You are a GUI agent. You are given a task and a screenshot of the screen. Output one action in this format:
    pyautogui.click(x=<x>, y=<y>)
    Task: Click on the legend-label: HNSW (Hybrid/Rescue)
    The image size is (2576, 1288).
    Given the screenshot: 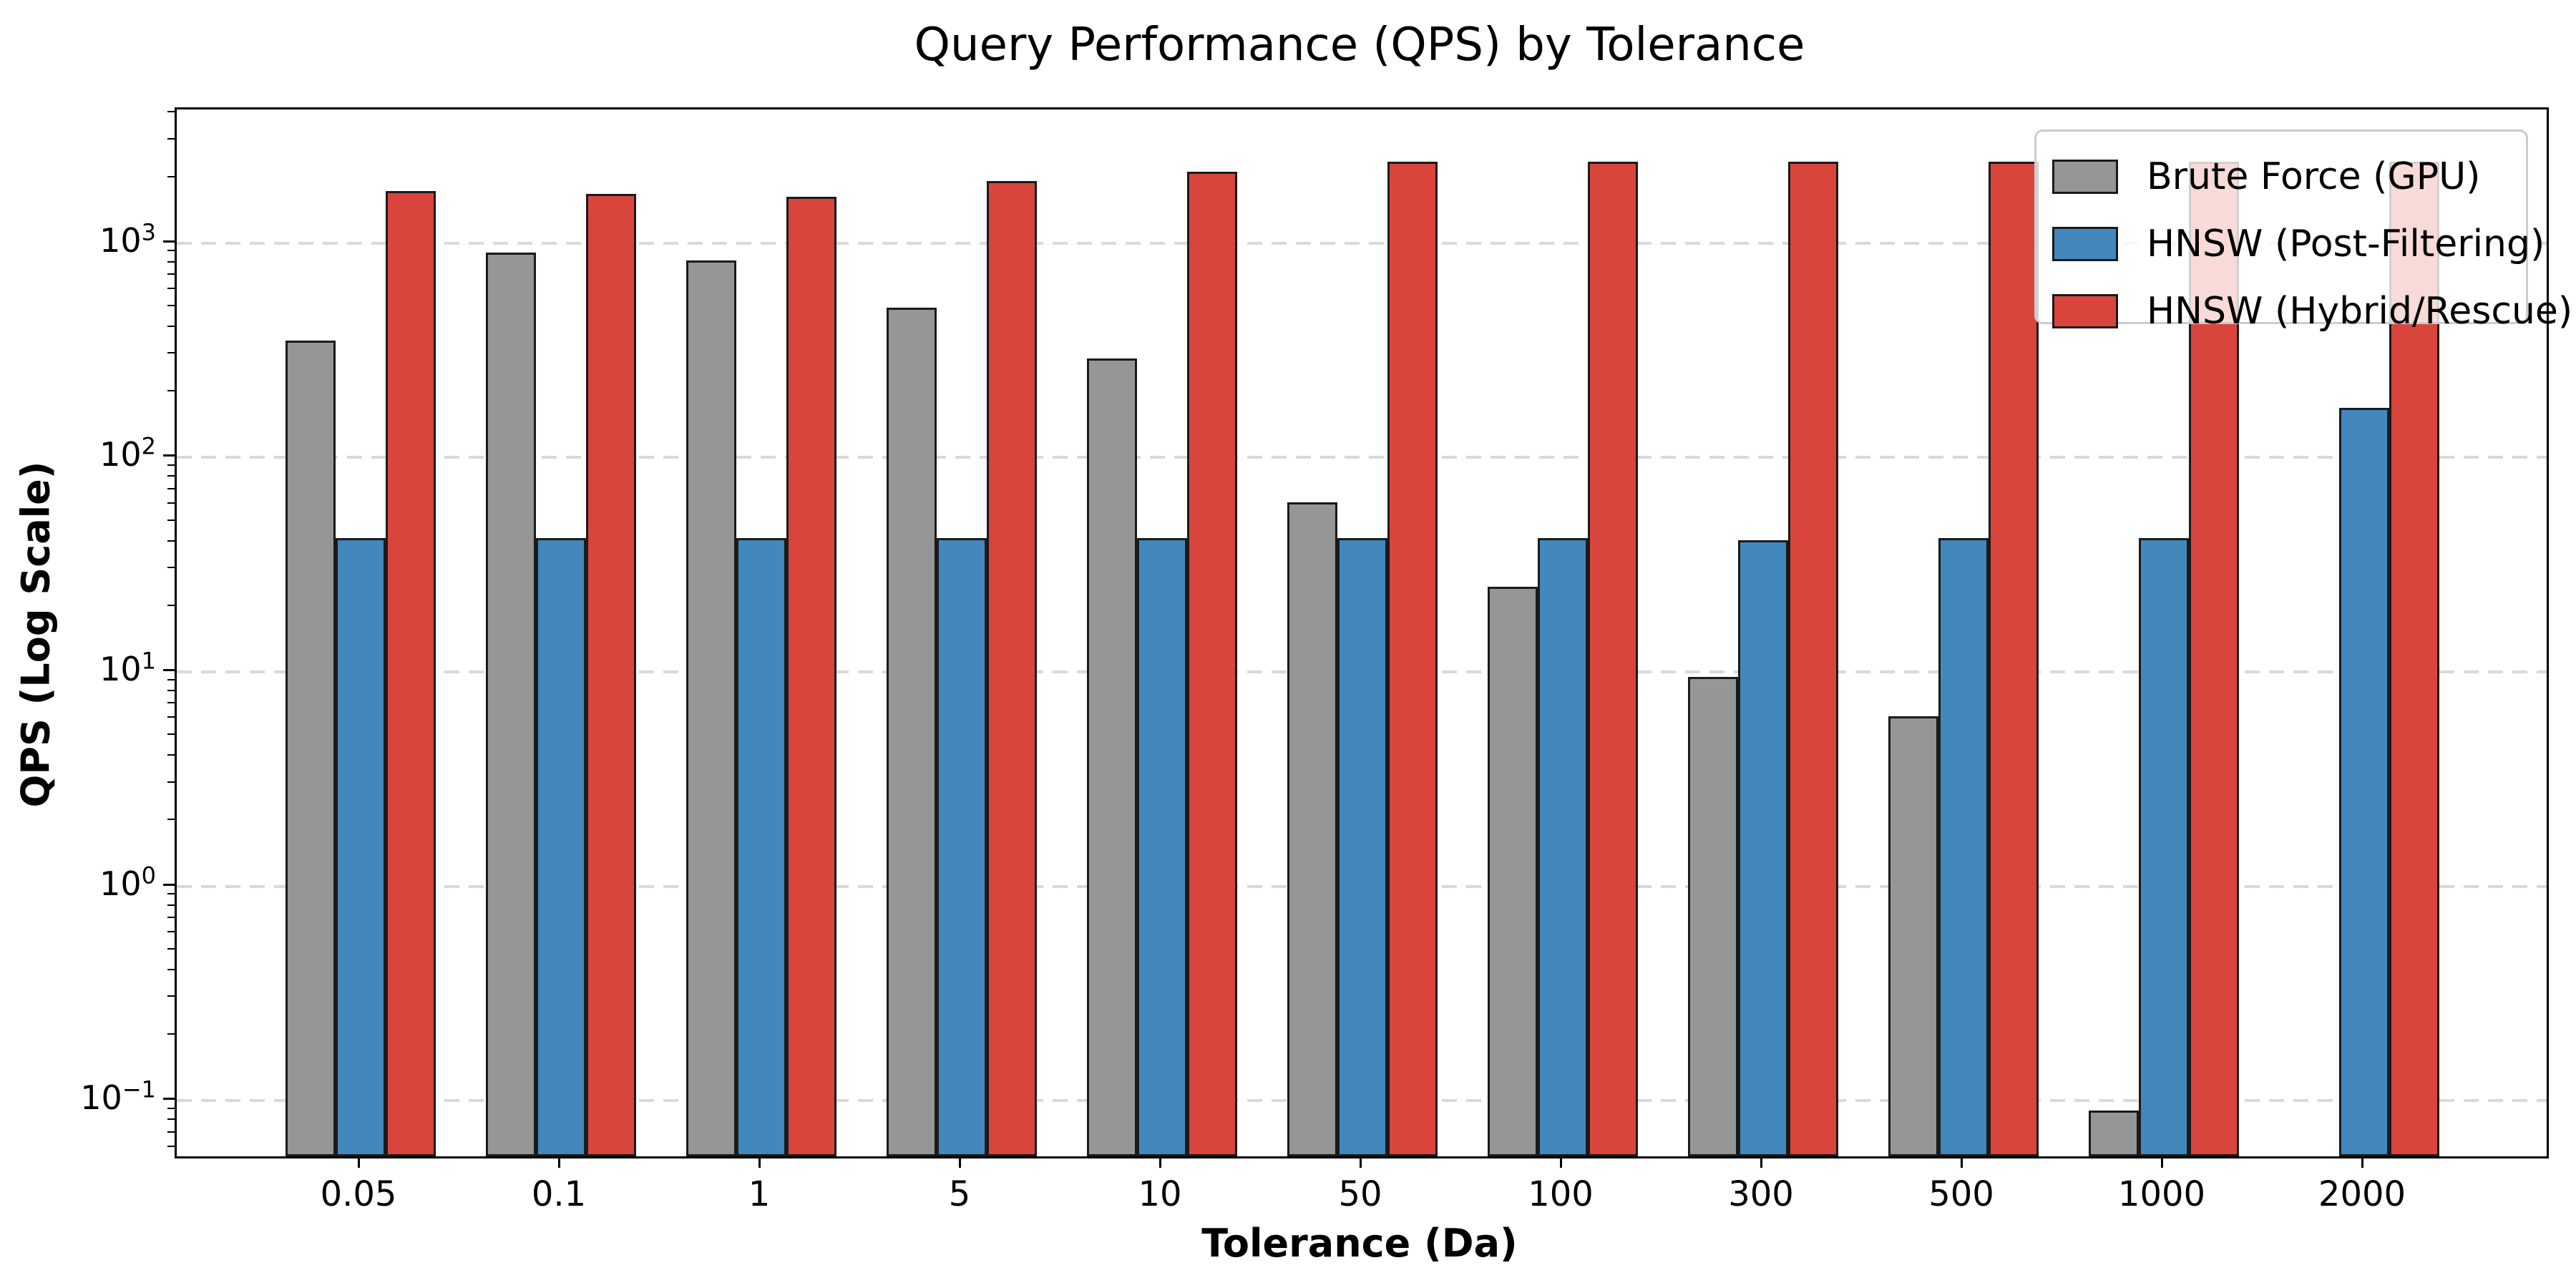 What is the action you would take?
    pyautogui.click(x=2360, y=311)
    